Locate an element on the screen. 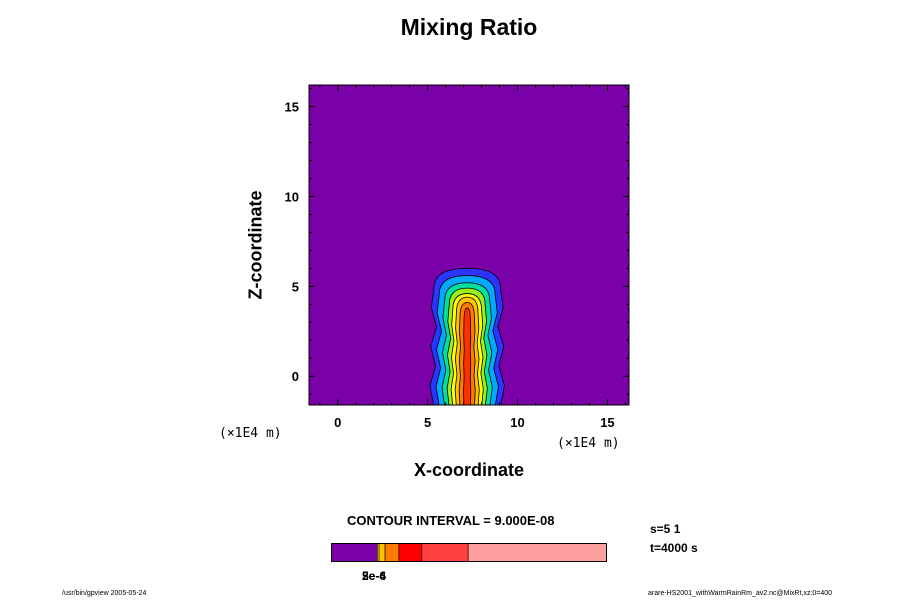 The width and height of the screenshot is (900, 600). y-tick-label: 10 is located at coordinates (292, 196).